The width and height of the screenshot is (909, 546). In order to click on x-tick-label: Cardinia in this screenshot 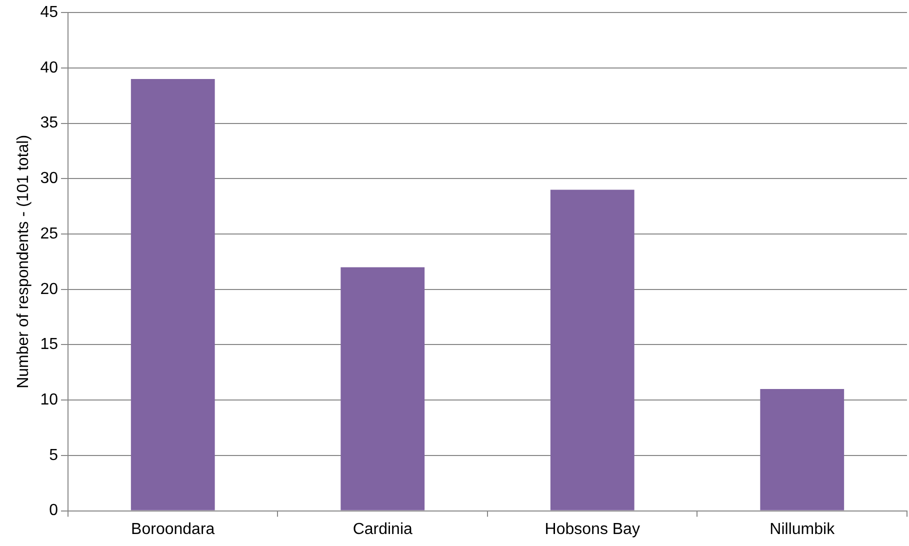, I will do `click(382, 529)`.